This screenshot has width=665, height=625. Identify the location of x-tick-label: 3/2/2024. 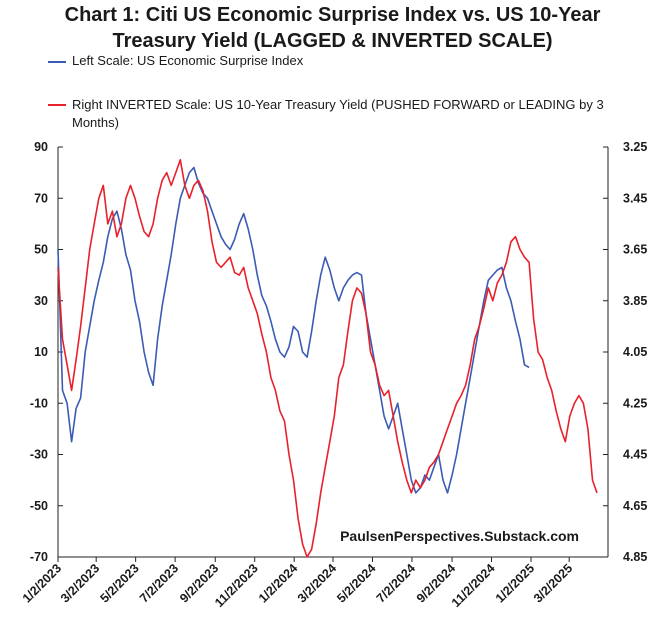
(317, 583).